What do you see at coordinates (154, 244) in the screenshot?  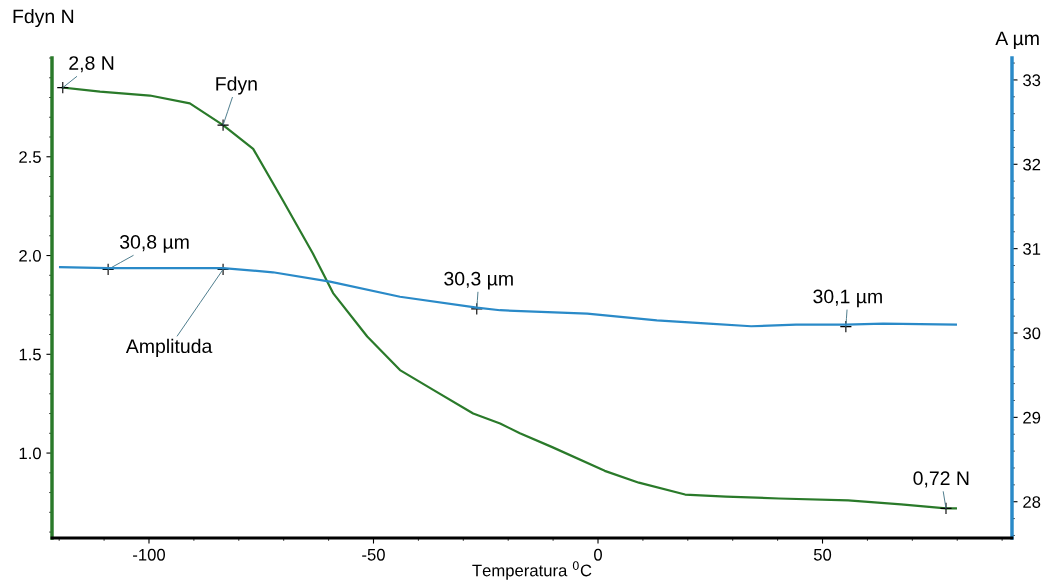 I see `annotation: 30,8 µm` at bounding box center [154, 244].